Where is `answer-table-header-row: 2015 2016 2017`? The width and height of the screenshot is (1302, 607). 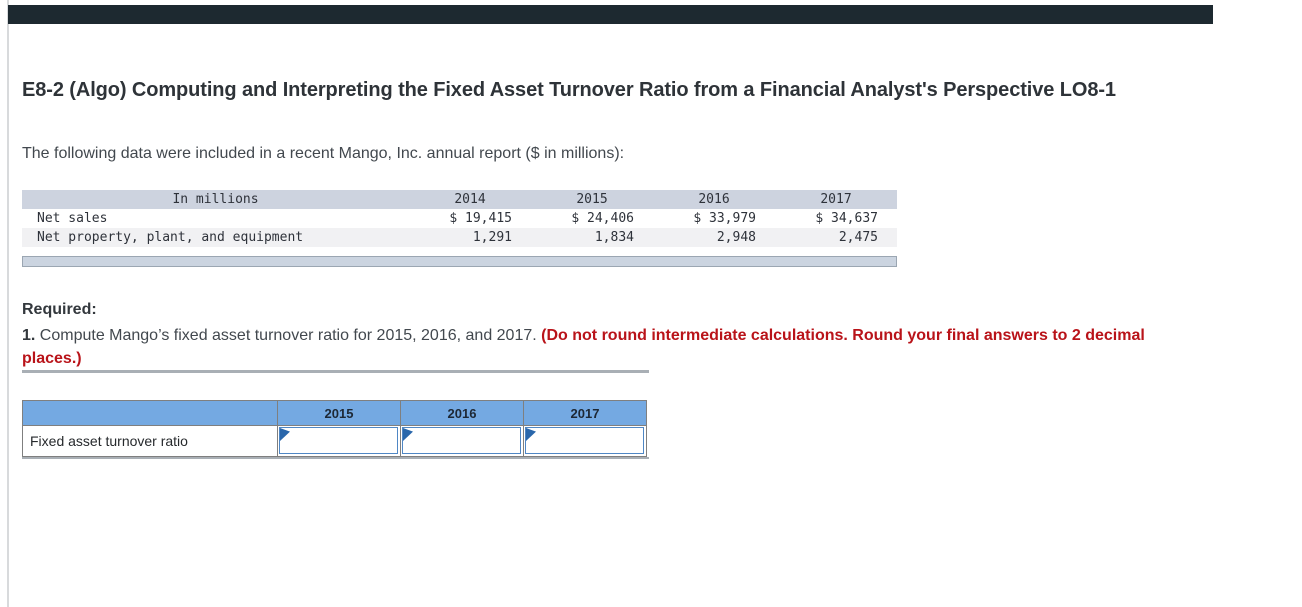 answer-table-header-row: 2015 2016 2017 is located at coordinates (334, 413).